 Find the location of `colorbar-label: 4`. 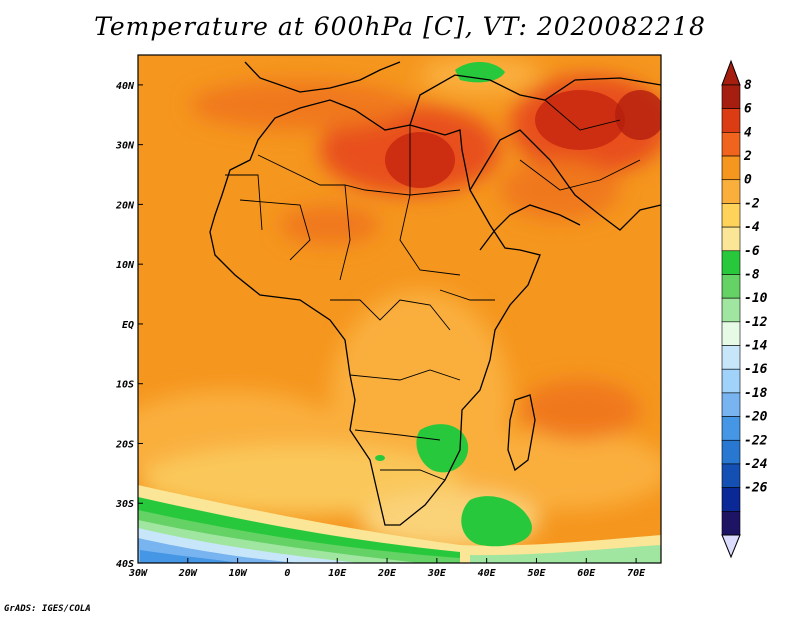

colorbar-label: 4 is located at coordinates (748, 132).